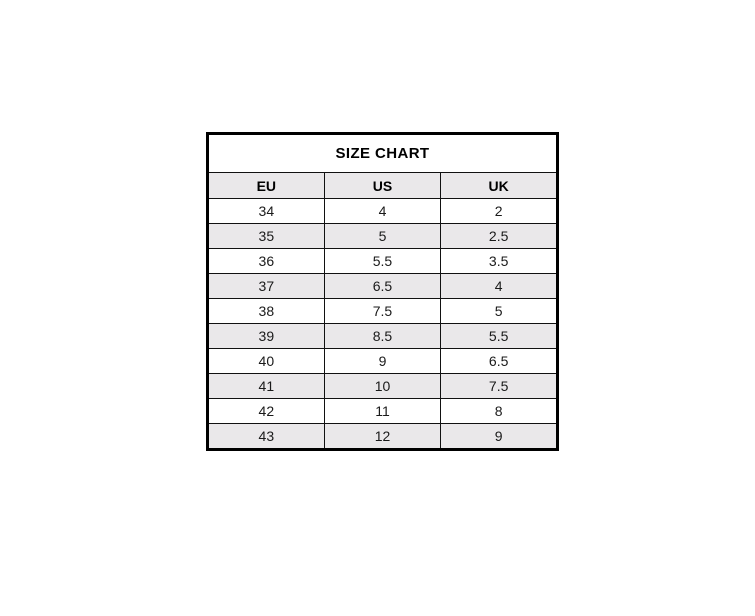 The image size is (755, 616). Describe the element at coordinates (266, 236) in the screenshot. I see `table-cell: 35` at that location.